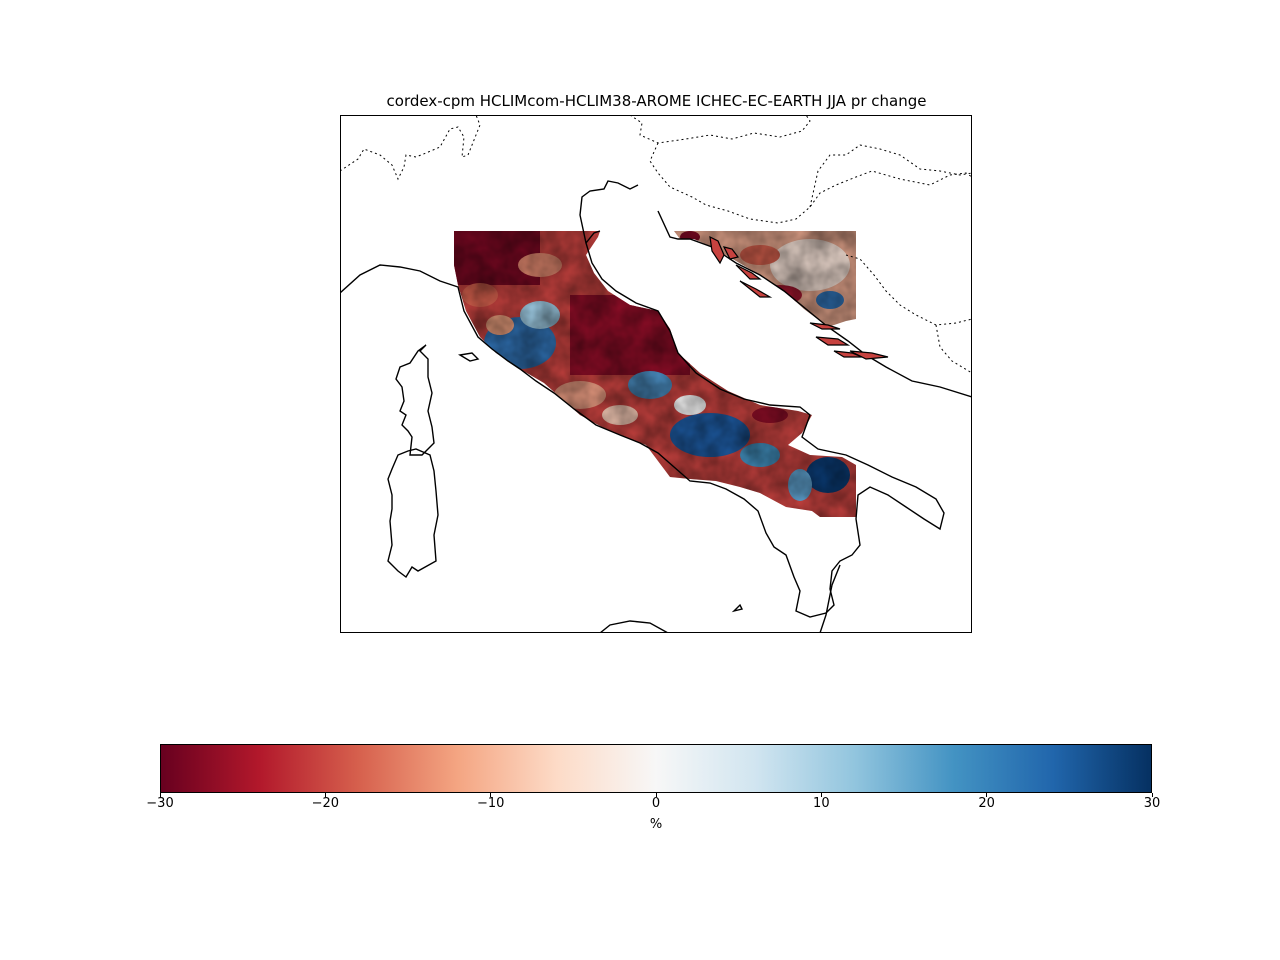 The image size is (1280, 960). Describe the element at coordinates (765, 279) in the screenshot. I see `pr-change-field-croatia` at that location.